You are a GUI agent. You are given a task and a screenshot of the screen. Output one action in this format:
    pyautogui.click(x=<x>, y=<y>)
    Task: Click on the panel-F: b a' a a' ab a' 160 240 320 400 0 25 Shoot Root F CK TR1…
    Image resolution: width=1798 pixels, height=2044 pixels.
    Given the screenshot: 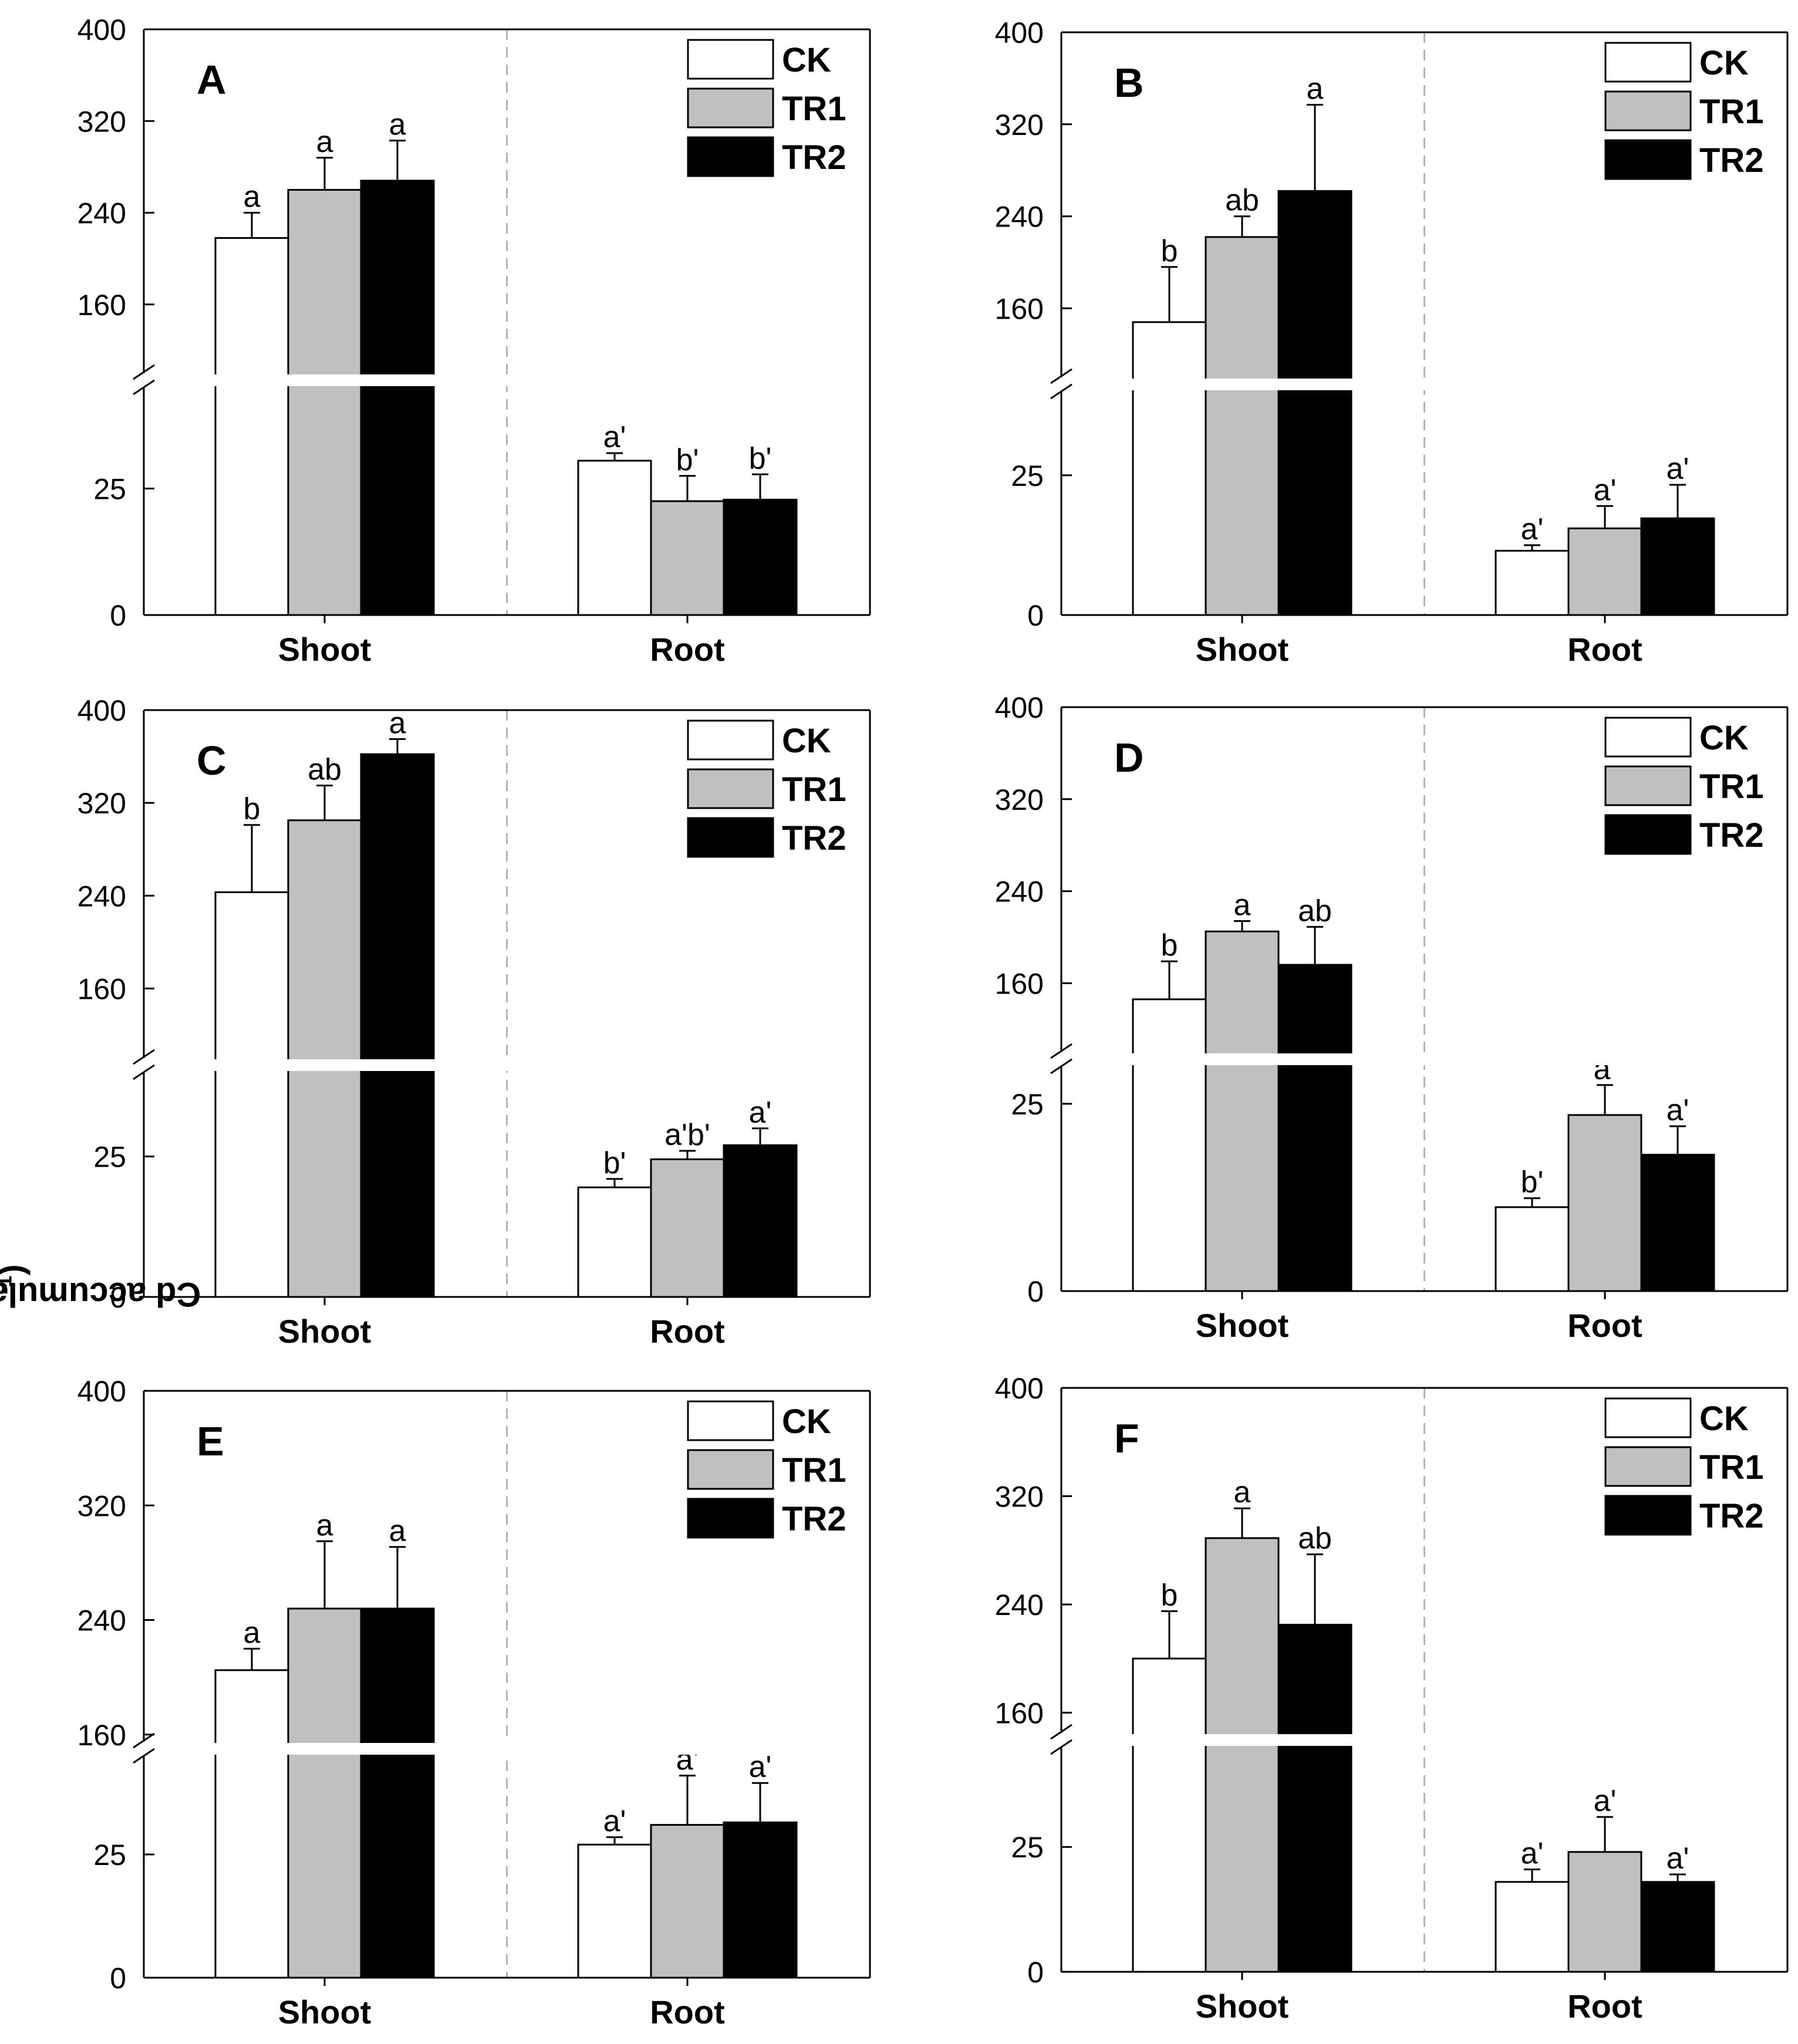 What is the action you would take?
    pyautogui.click(x=1392, y=1698)
    